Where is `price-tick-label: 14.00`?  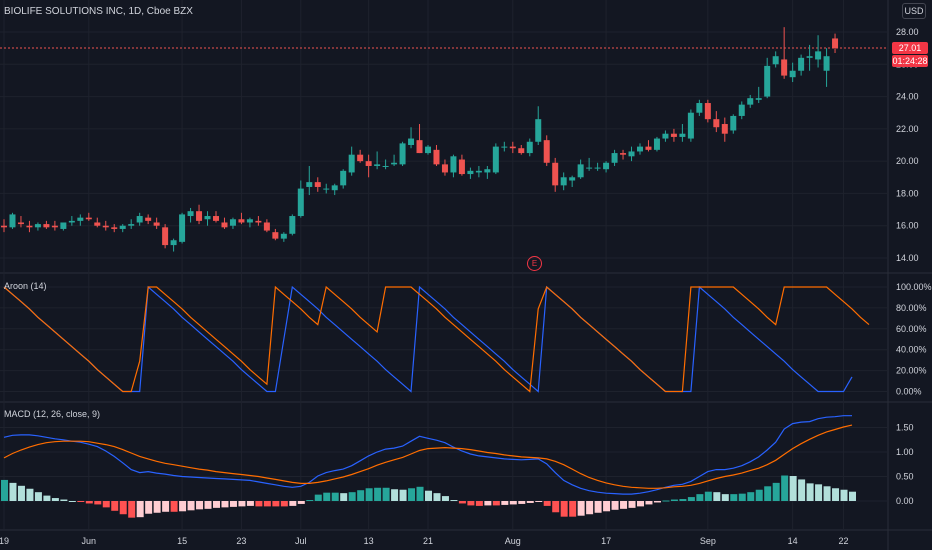 price-tick-label: 14.00 is located at coordinates (907, 258).